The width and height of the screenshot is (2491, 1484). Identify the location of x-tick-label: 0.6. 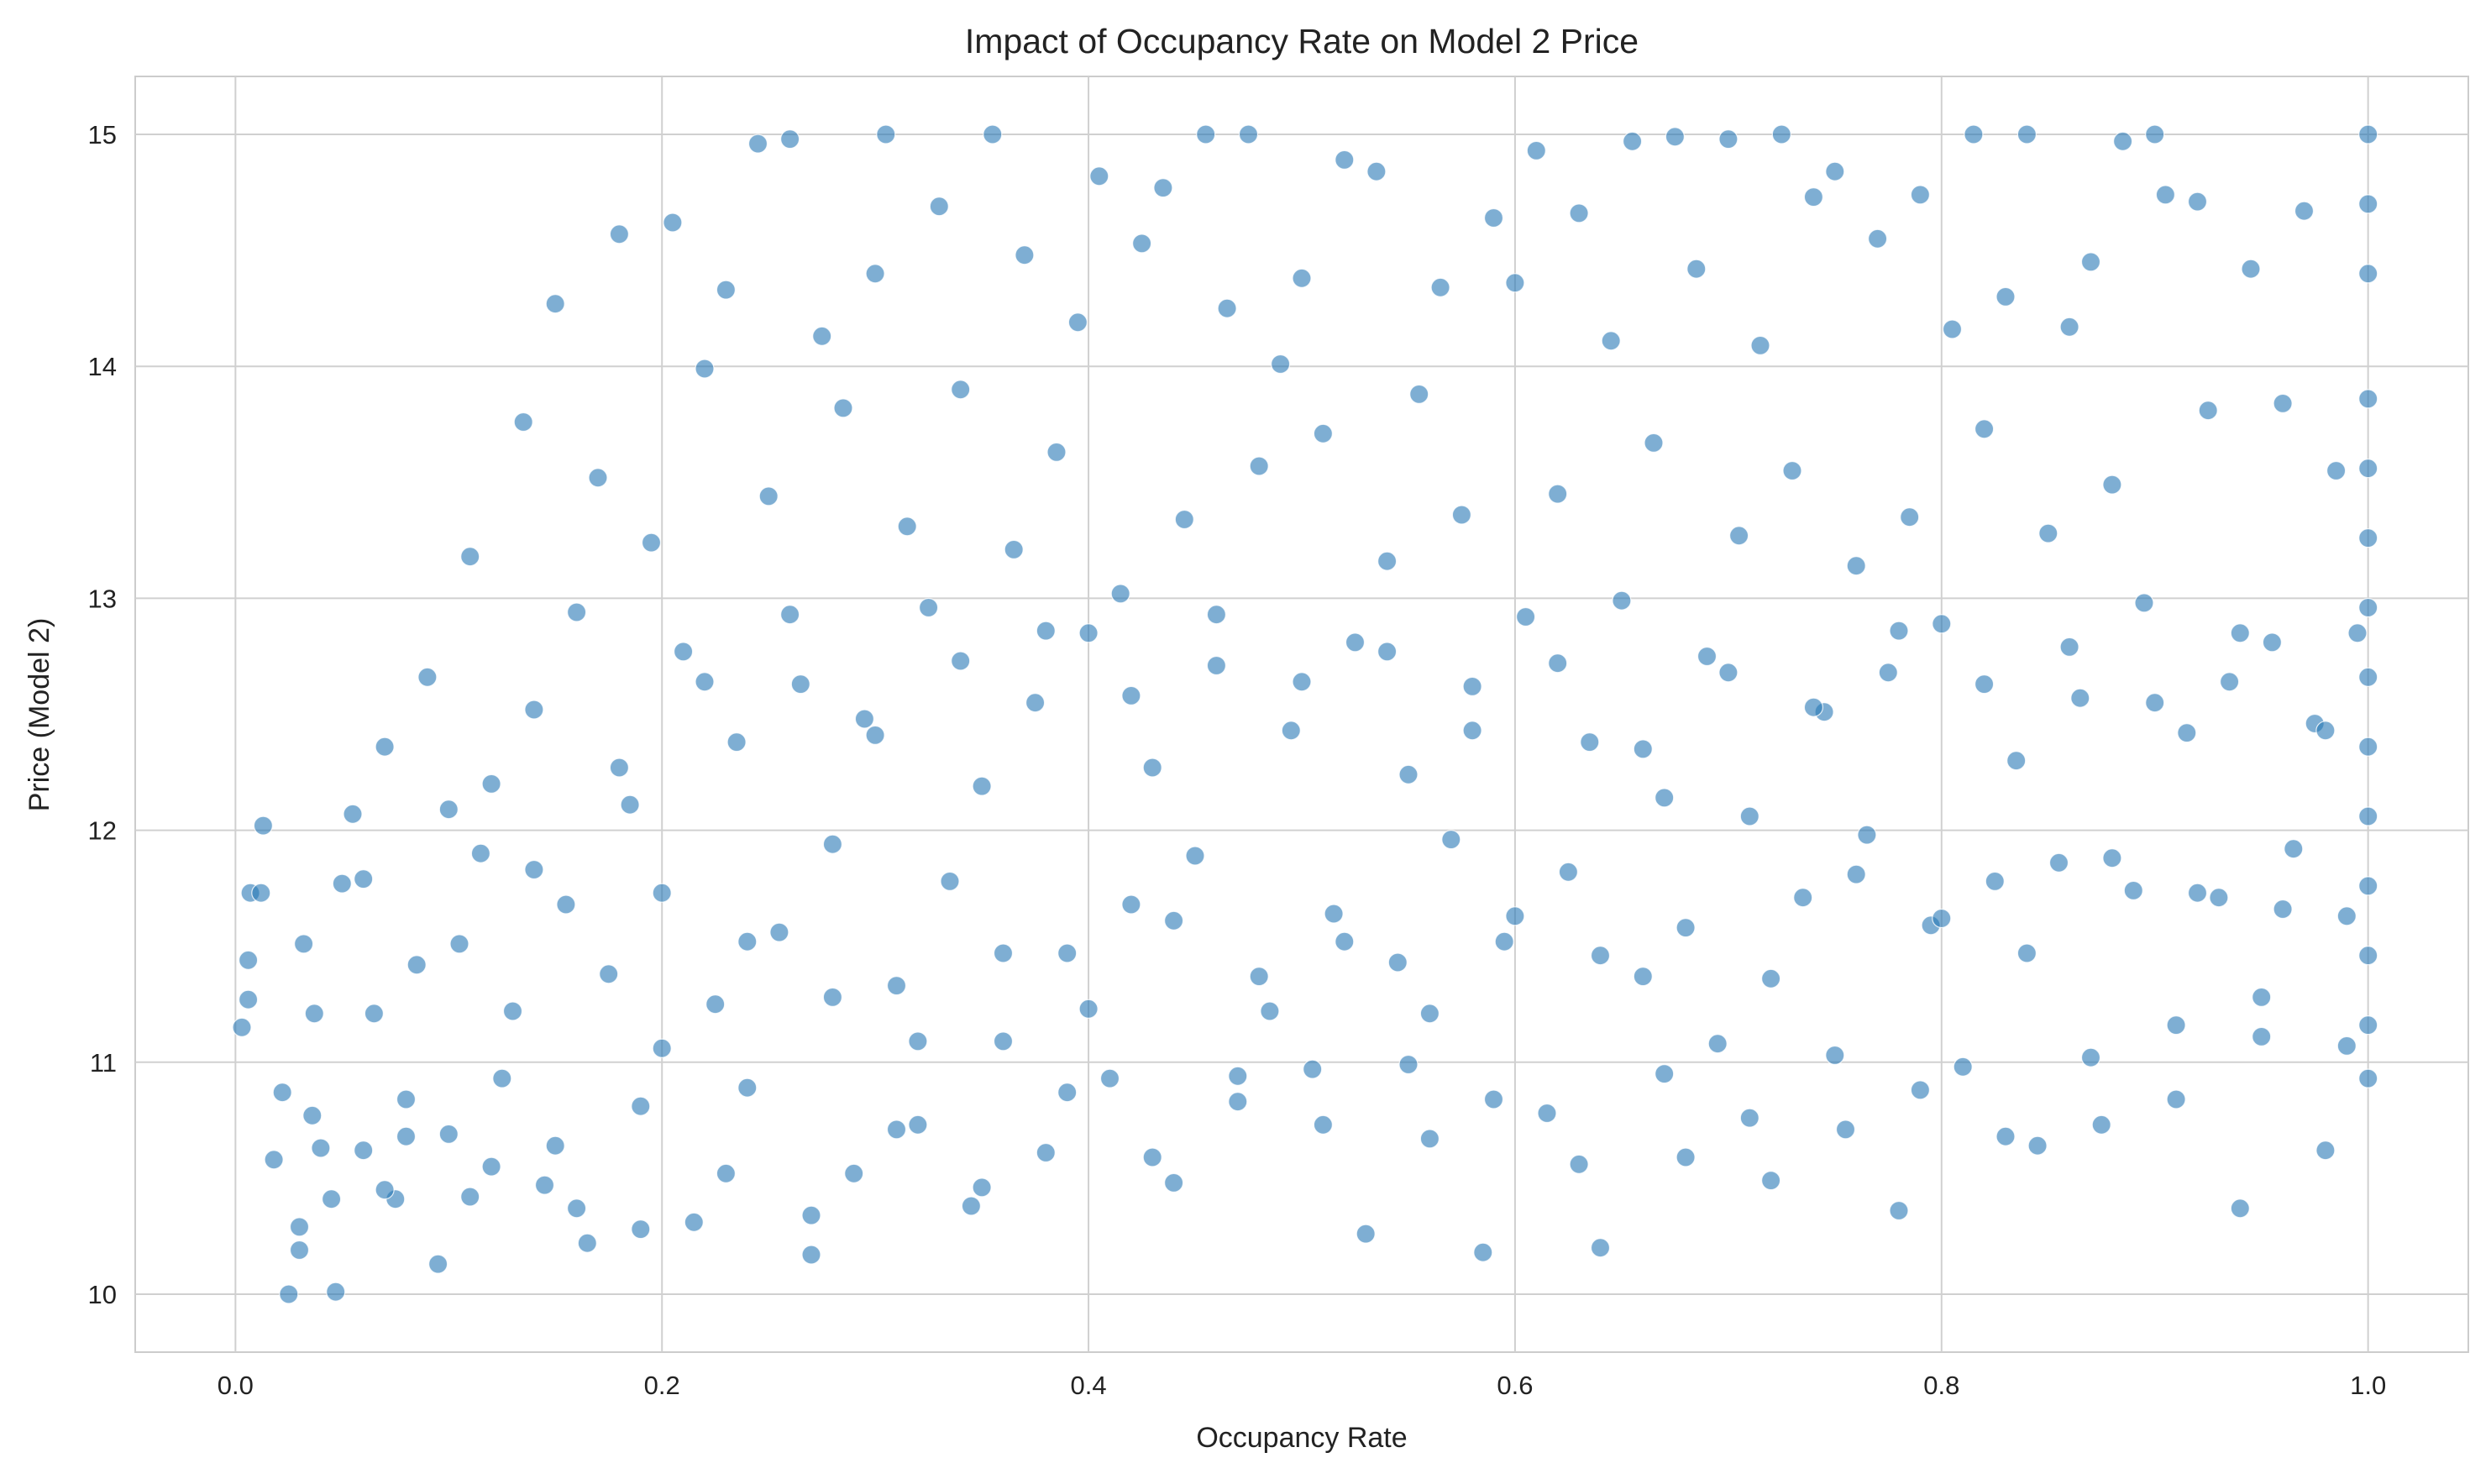
(1515, 1386).